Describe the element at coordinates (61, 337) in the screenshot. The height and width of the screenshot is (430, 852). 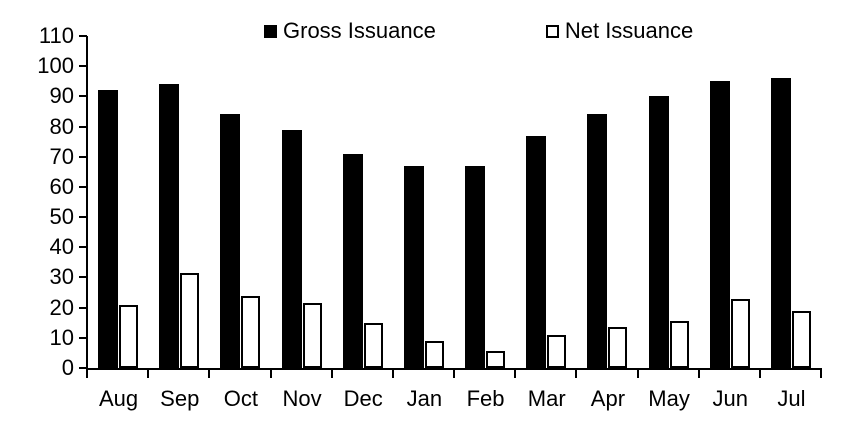
I see `y-tick-label: 10` at that location.